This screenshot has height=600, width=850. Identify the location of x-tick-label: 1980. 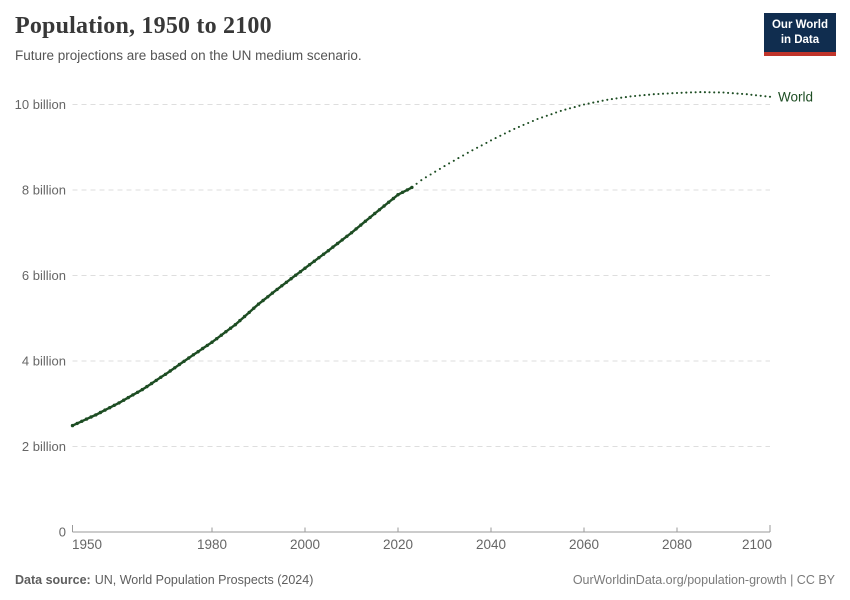
(212, 544).